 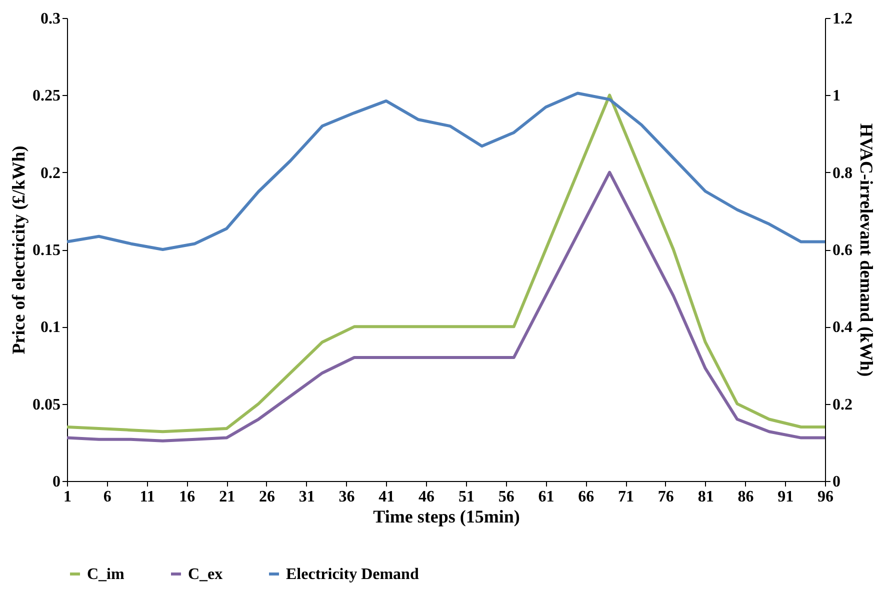 I want to click on x-tick-label: 46, so click(x=426, y=497).